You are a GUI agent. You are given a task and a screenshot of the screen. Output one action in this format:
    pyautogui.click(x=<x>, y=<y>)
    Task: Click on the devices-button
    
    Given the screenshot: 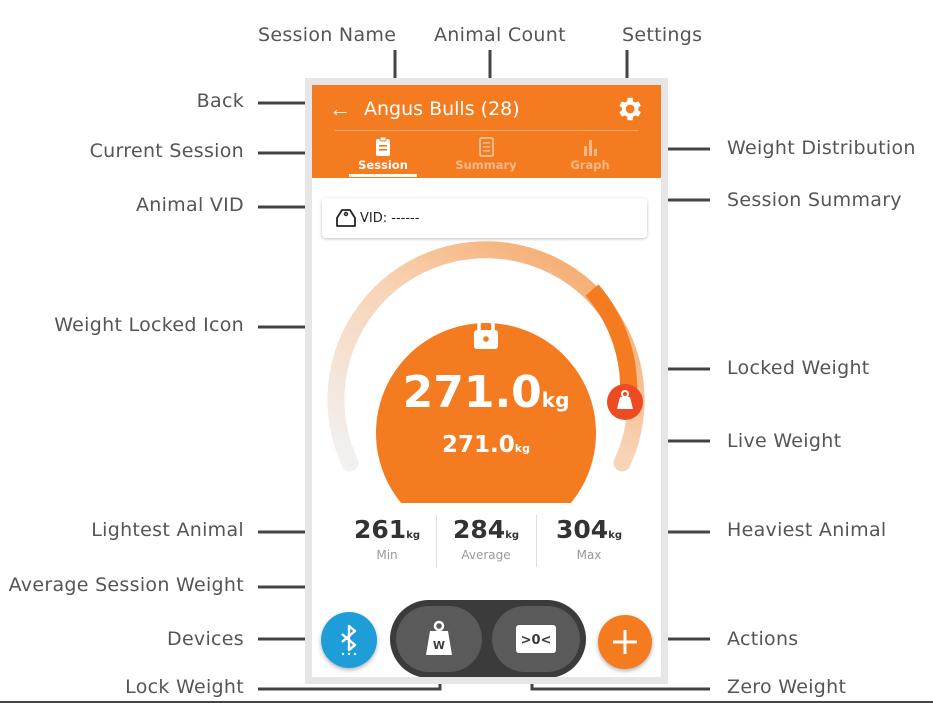 What is the action you would take?
    pyautogui.click(x=349, y=640)
    